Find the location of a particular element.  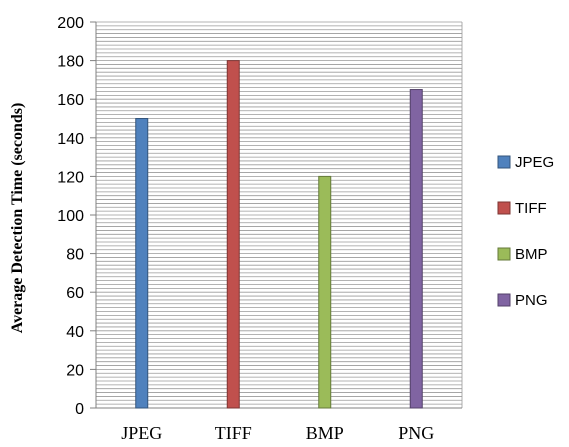

x-category-label: BMP is located at coordinates (325, 433).